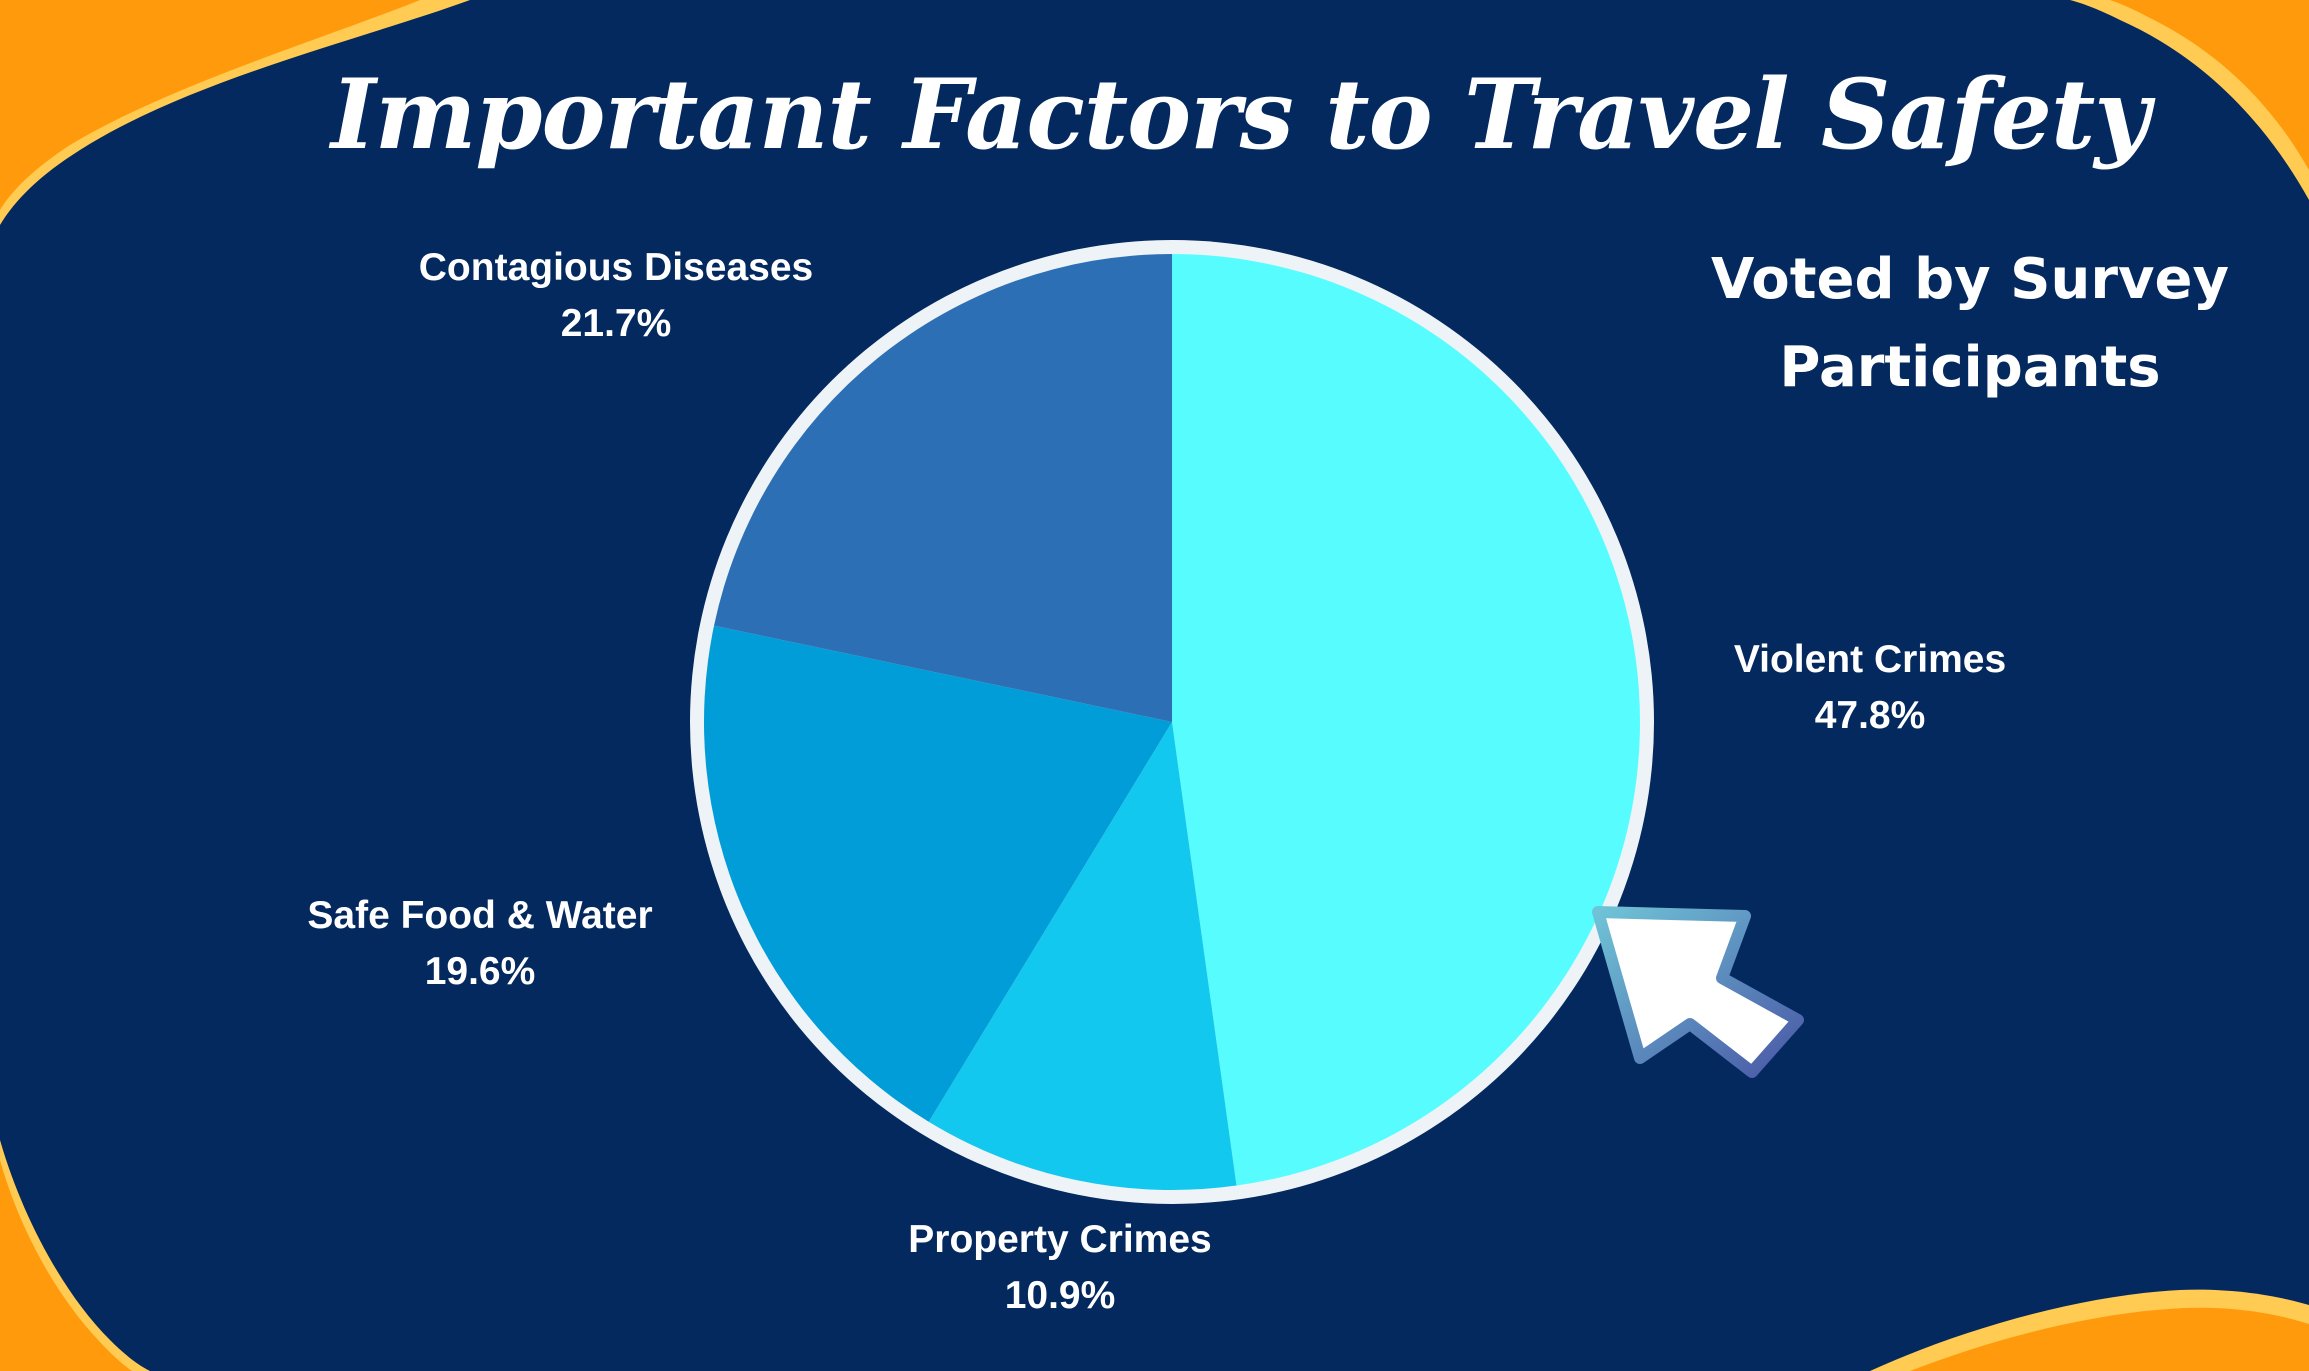 This screenshot has width=2309, height=1371. What do you see at coordinates (66, 1265) in the screenshot?
I see `corner-wave-bottom-left-inner` at bounding box center [66, 1265].